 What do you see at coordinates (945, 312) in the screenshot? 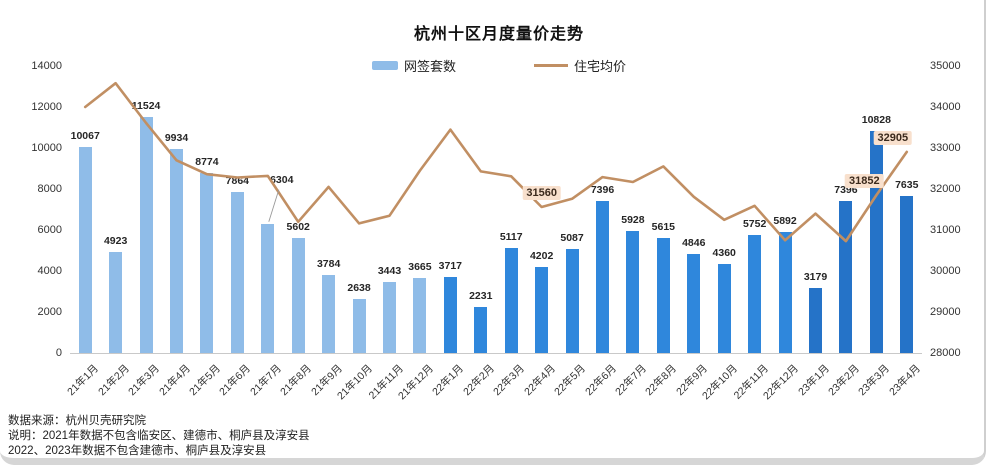
I see `y-axis-right-tick-label: 29000` at bounding box center [945, 312].